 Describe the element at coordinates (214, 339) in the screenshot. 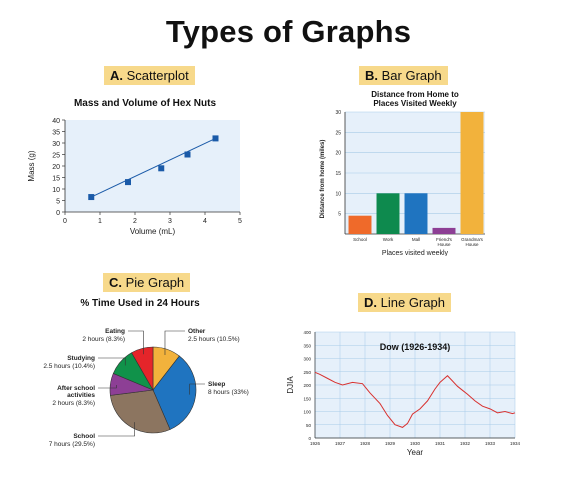

I see `slice-detail: 2.5 hours (10.5%)` at that location.